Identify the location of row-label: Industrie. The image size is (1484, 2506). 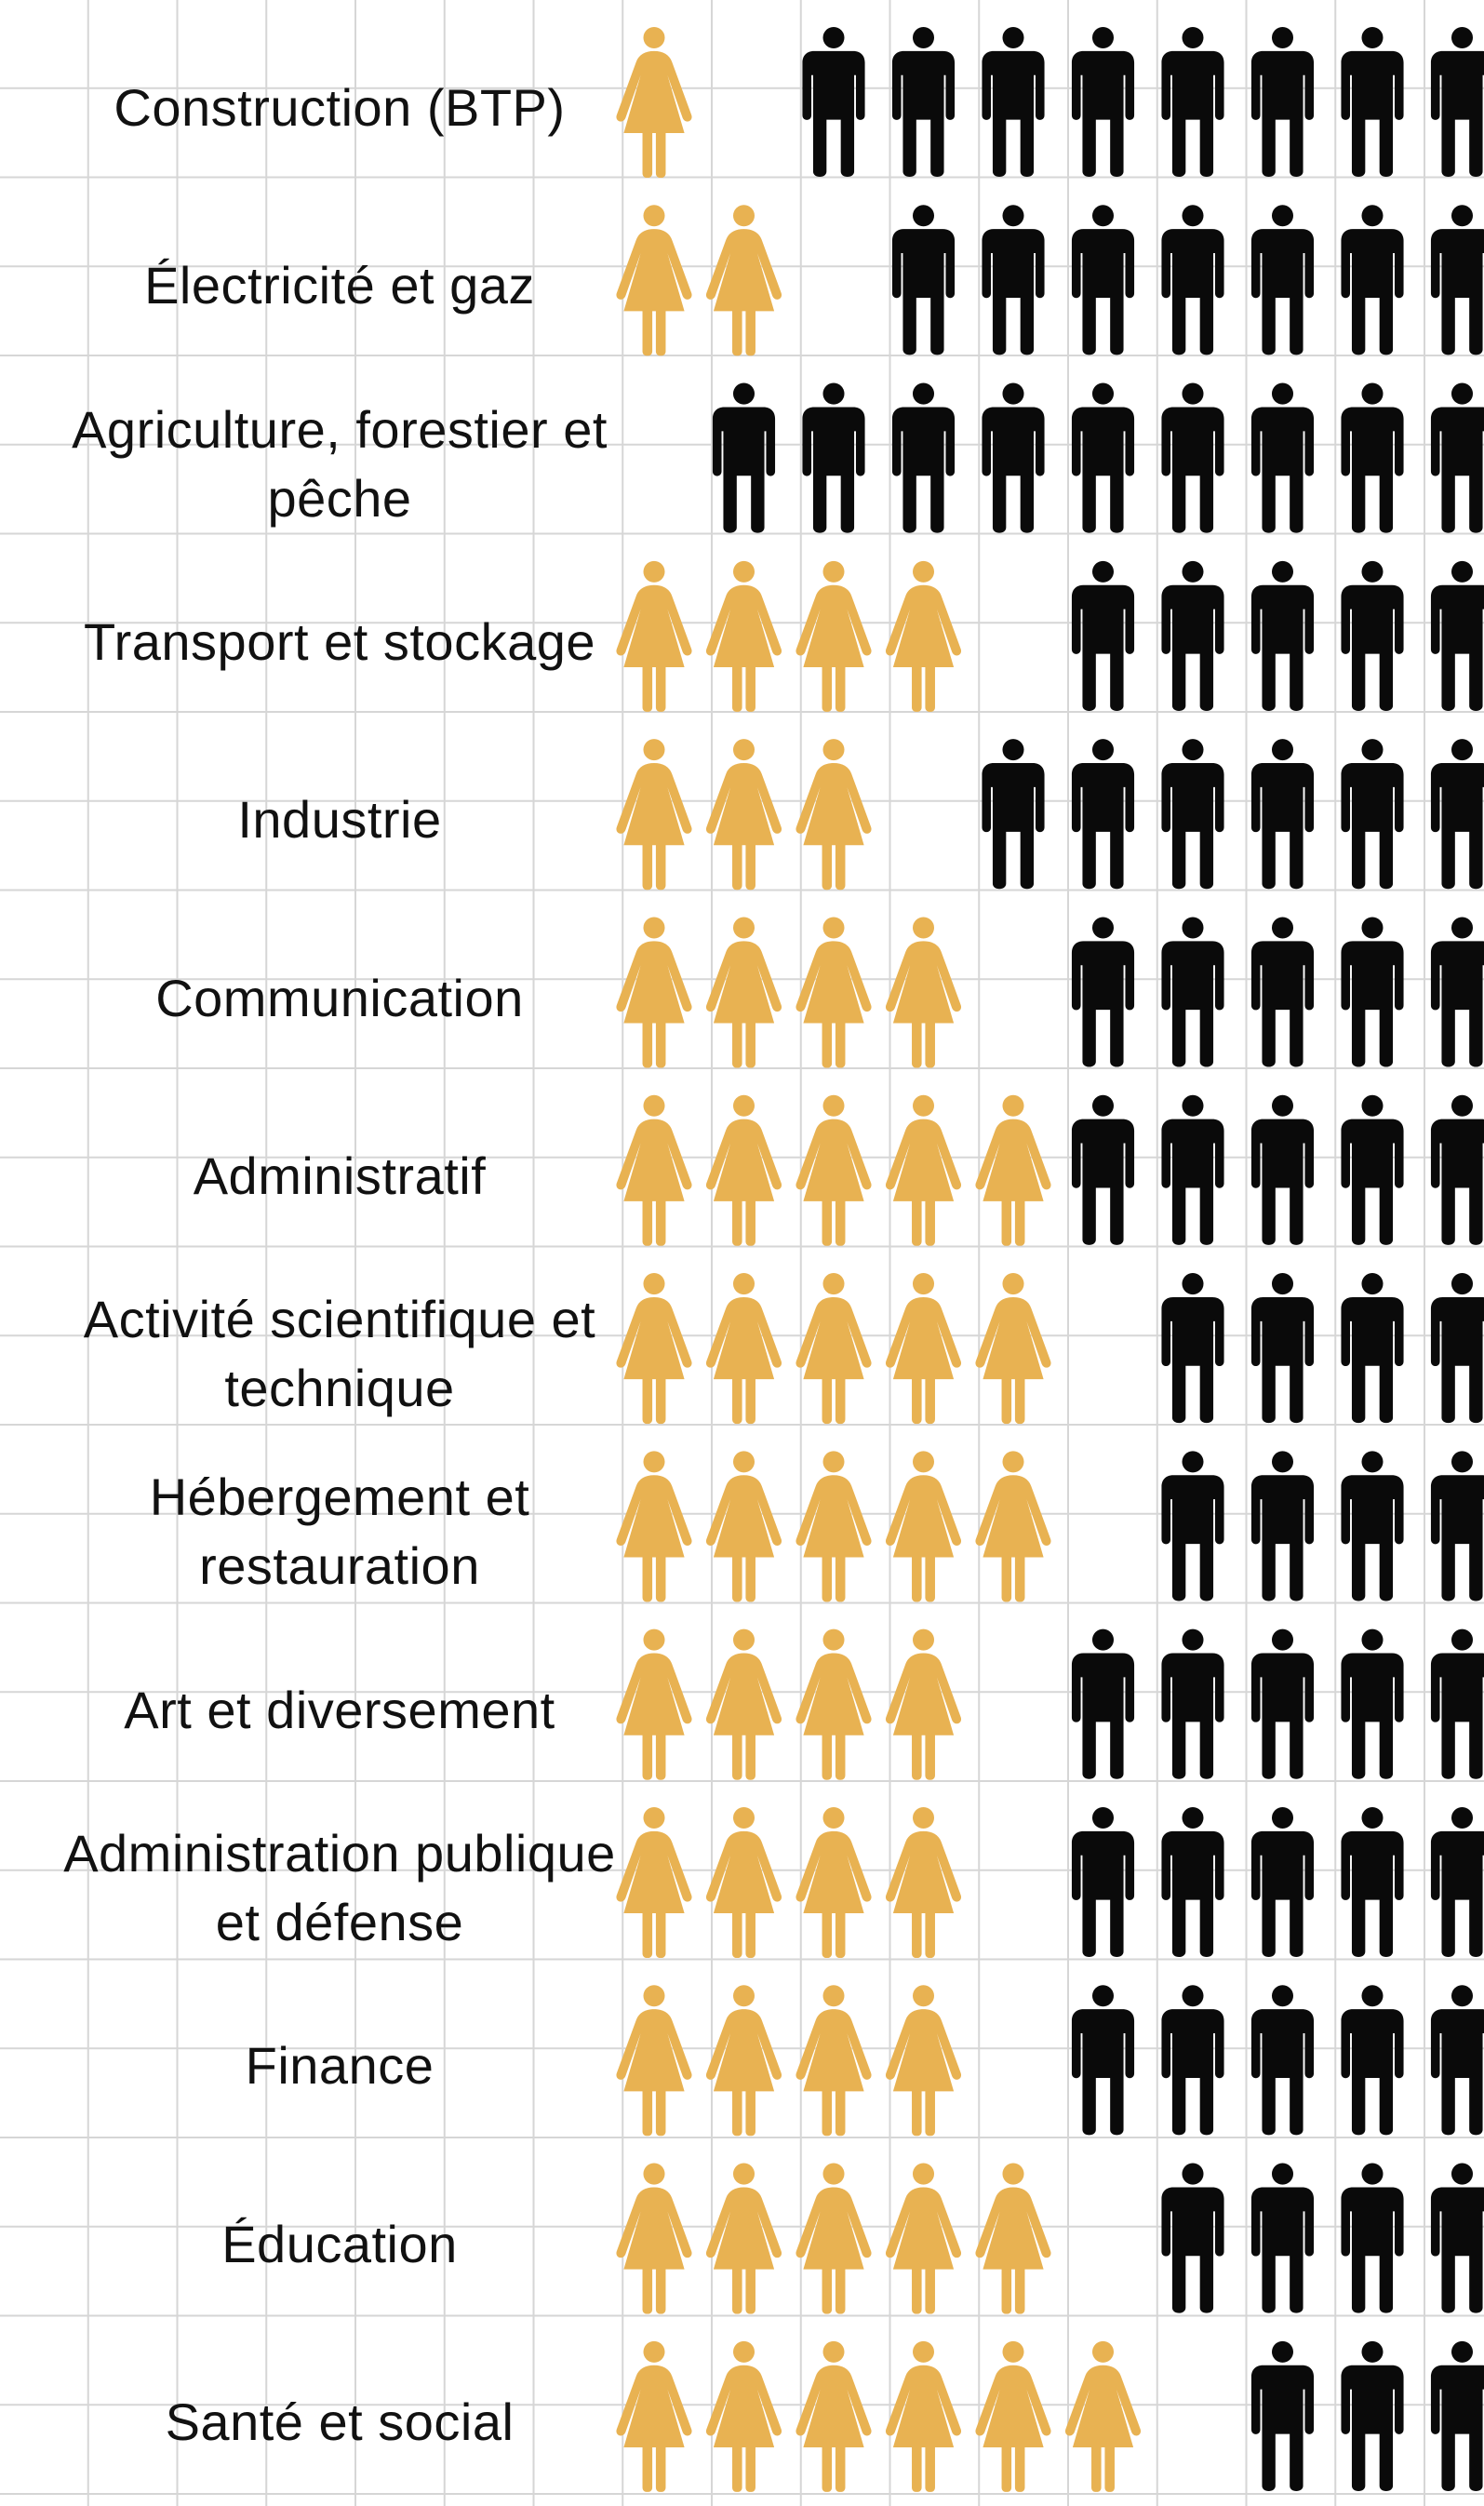
(340, 820).